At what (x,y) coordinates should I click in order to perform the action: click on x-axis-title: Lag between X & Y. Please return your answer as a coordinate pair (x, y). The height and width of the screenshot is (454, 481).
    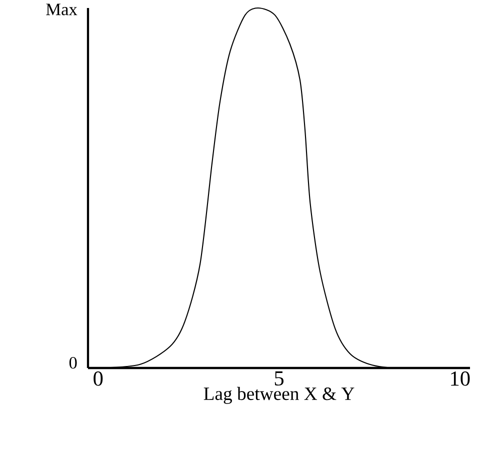
    Looking at the image, I should click on (279, 395).